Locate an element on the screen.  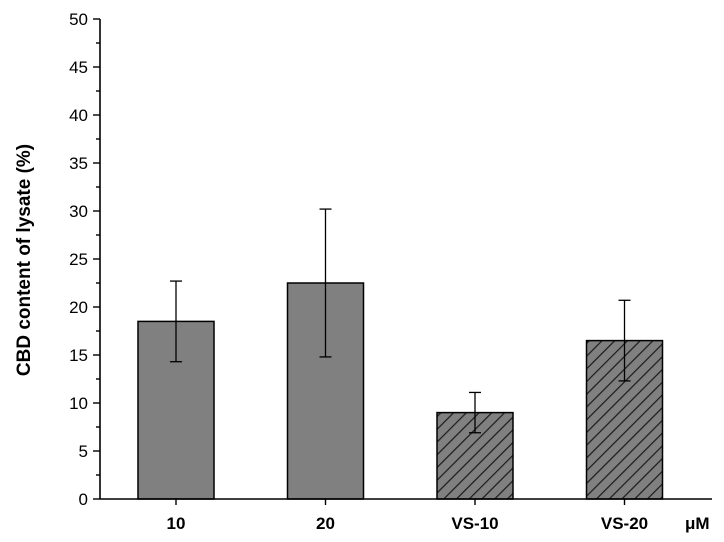
x-tick-label: 10 is located at coordinates (176, 523).